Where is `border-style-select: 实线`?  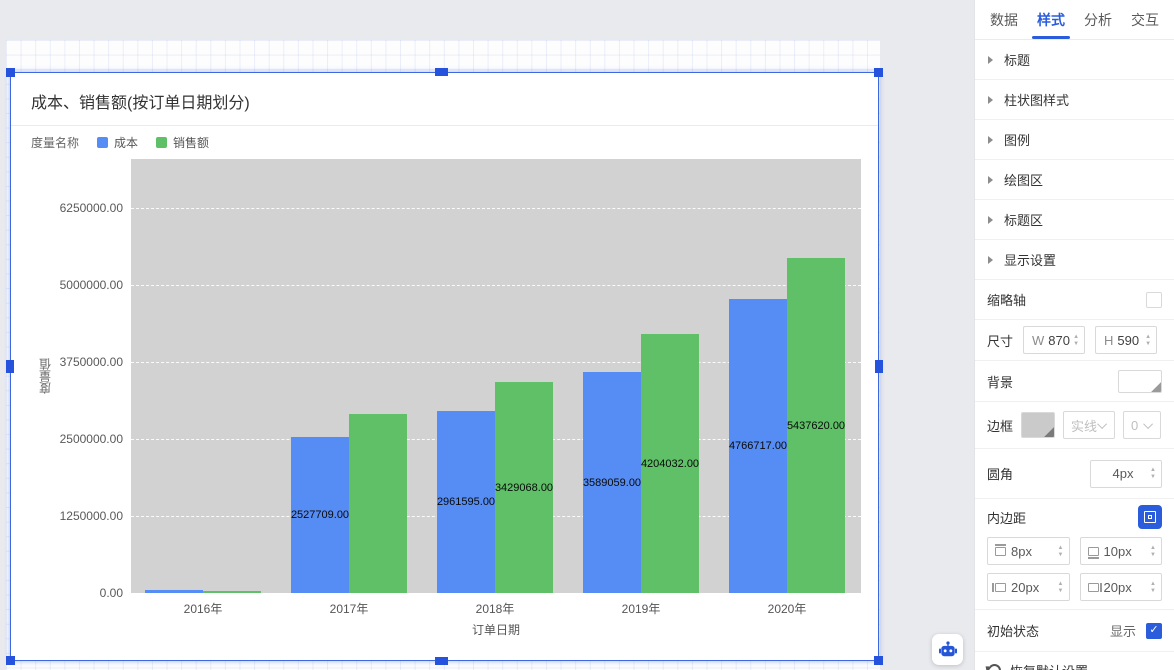
border-style-select: 实线 is located at coordinates (1089, 425).